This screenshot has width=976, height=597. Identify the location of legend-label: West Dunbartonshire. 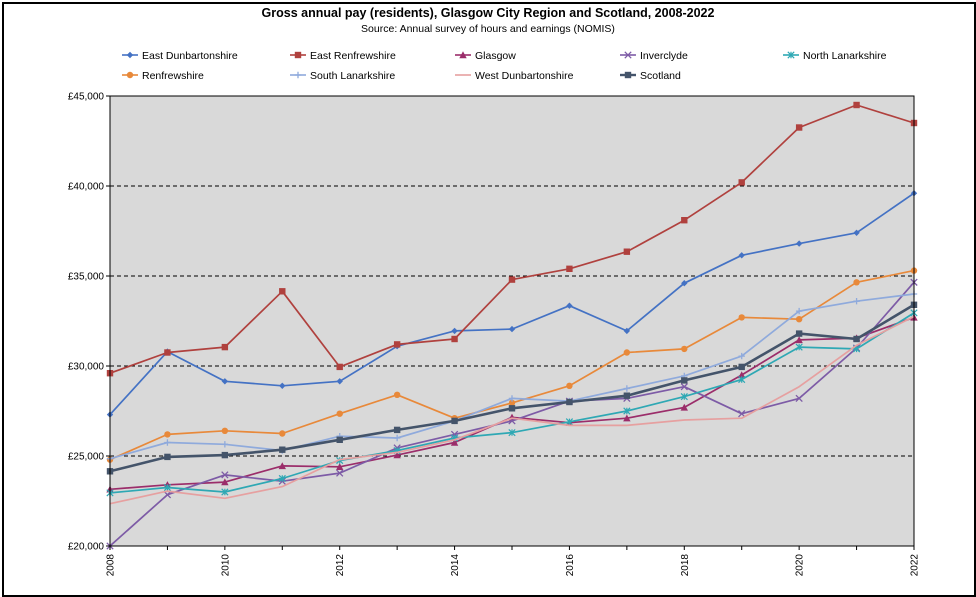
(524, 76).